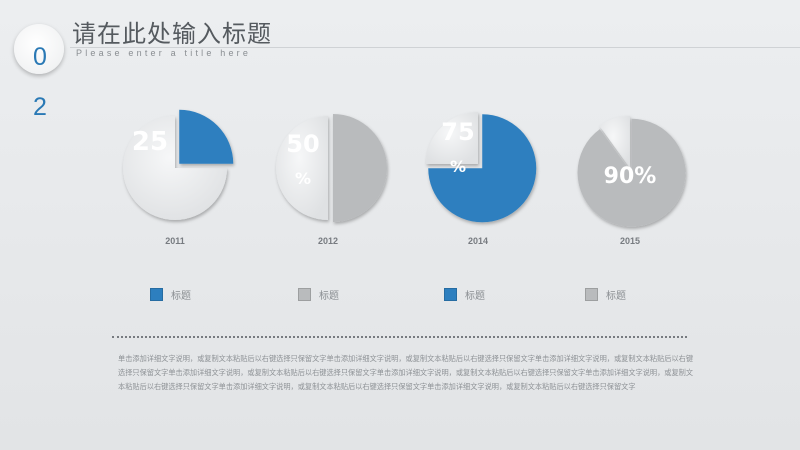 This screenshot has height=450, width=800. I want to click on pie-value-label: 25, so click(150, 142).